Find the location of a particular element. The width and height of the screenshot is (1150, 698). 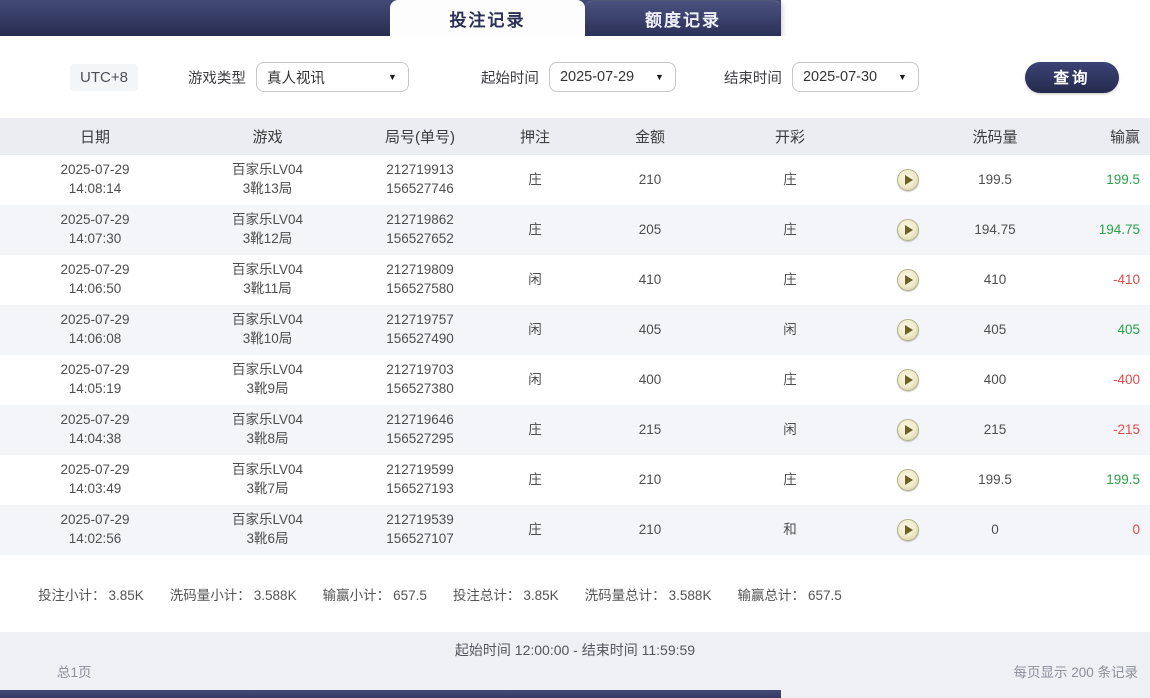

summary-item: 输赢小计： 657.5 is located at coordinates (375, 594).